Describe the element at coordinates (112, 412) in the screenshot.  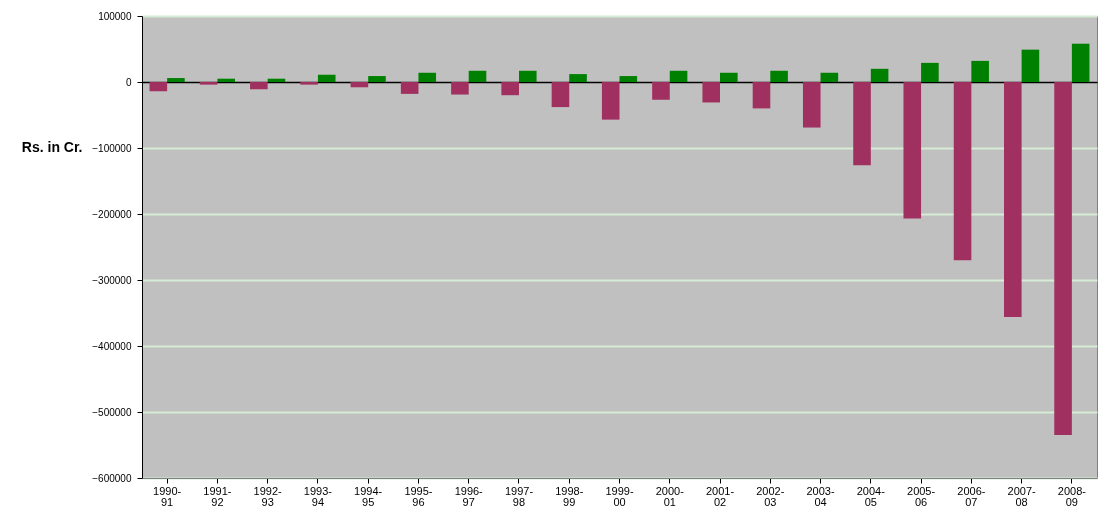
I see `y-tick-label: −500000` at that location.